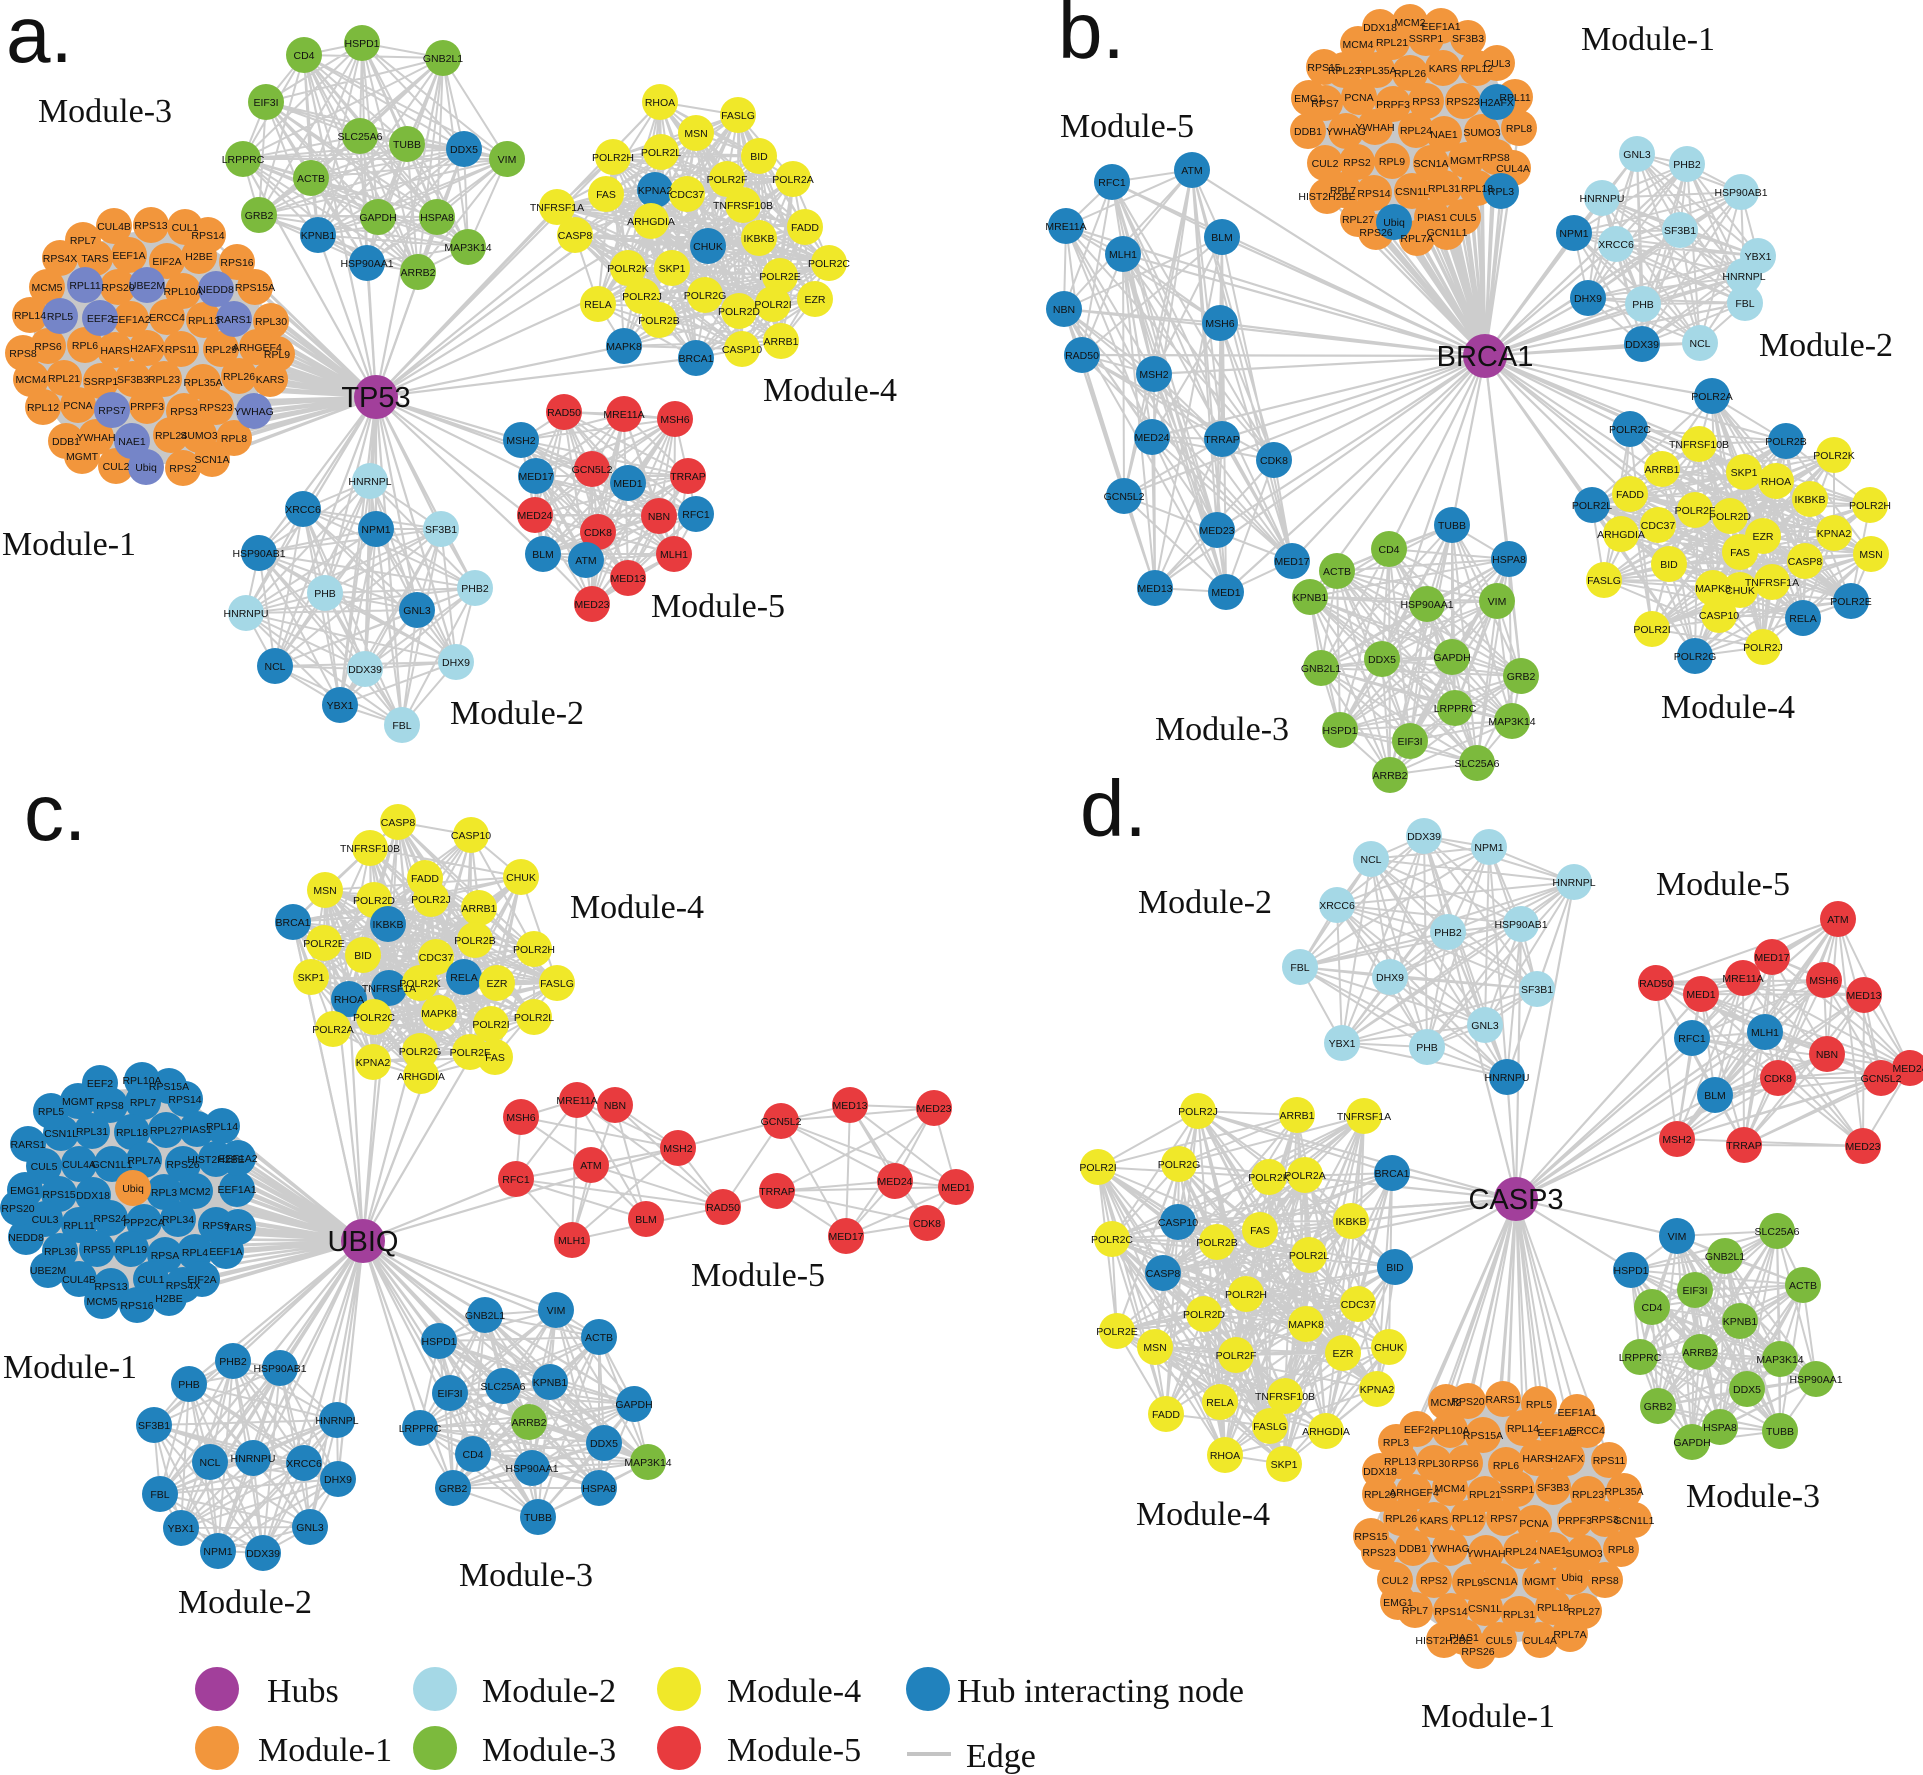 This screenshot has width=1923, height=1775. What do you see at coordinates (933, 1109) in the screenshot?
I see `svg-text: MED23` at bounding box center [933, 1109].